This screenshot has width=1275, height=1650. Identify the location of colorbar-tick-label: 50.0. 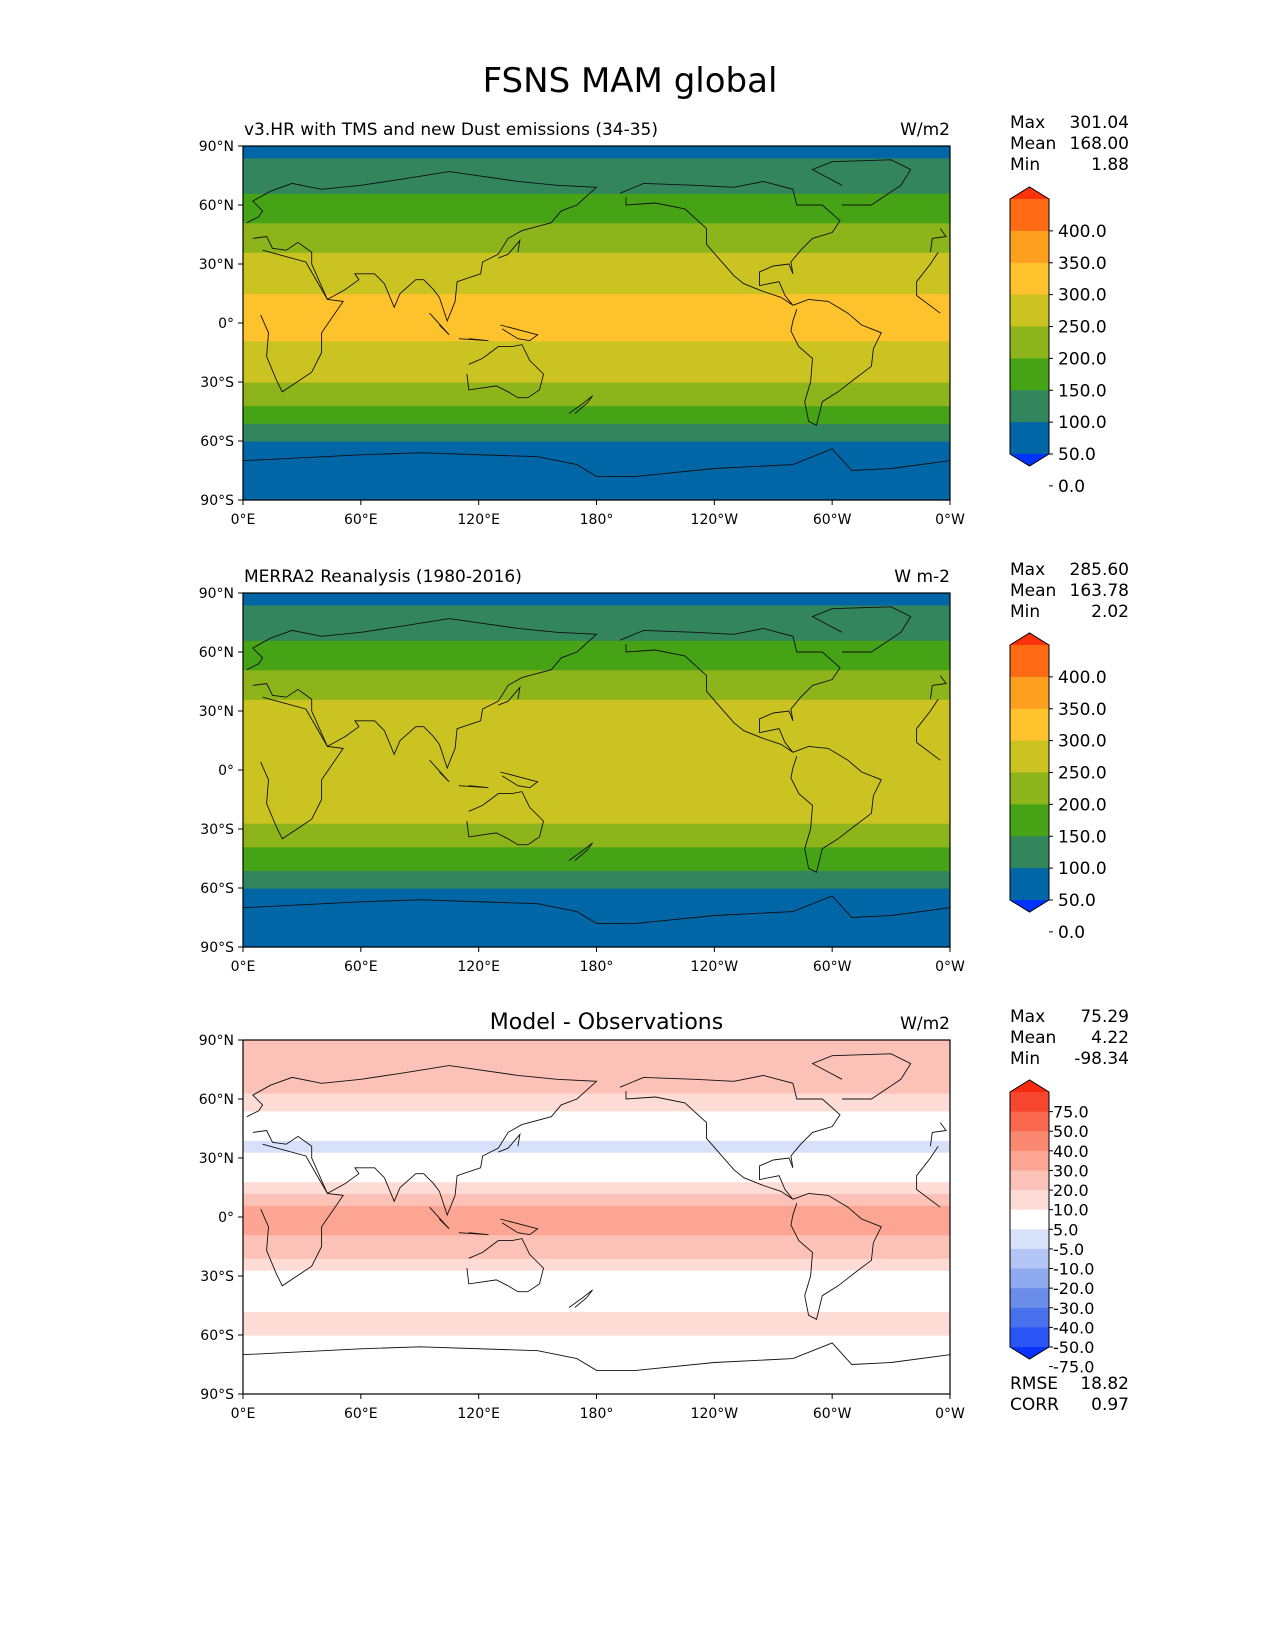
(1071, 1131).